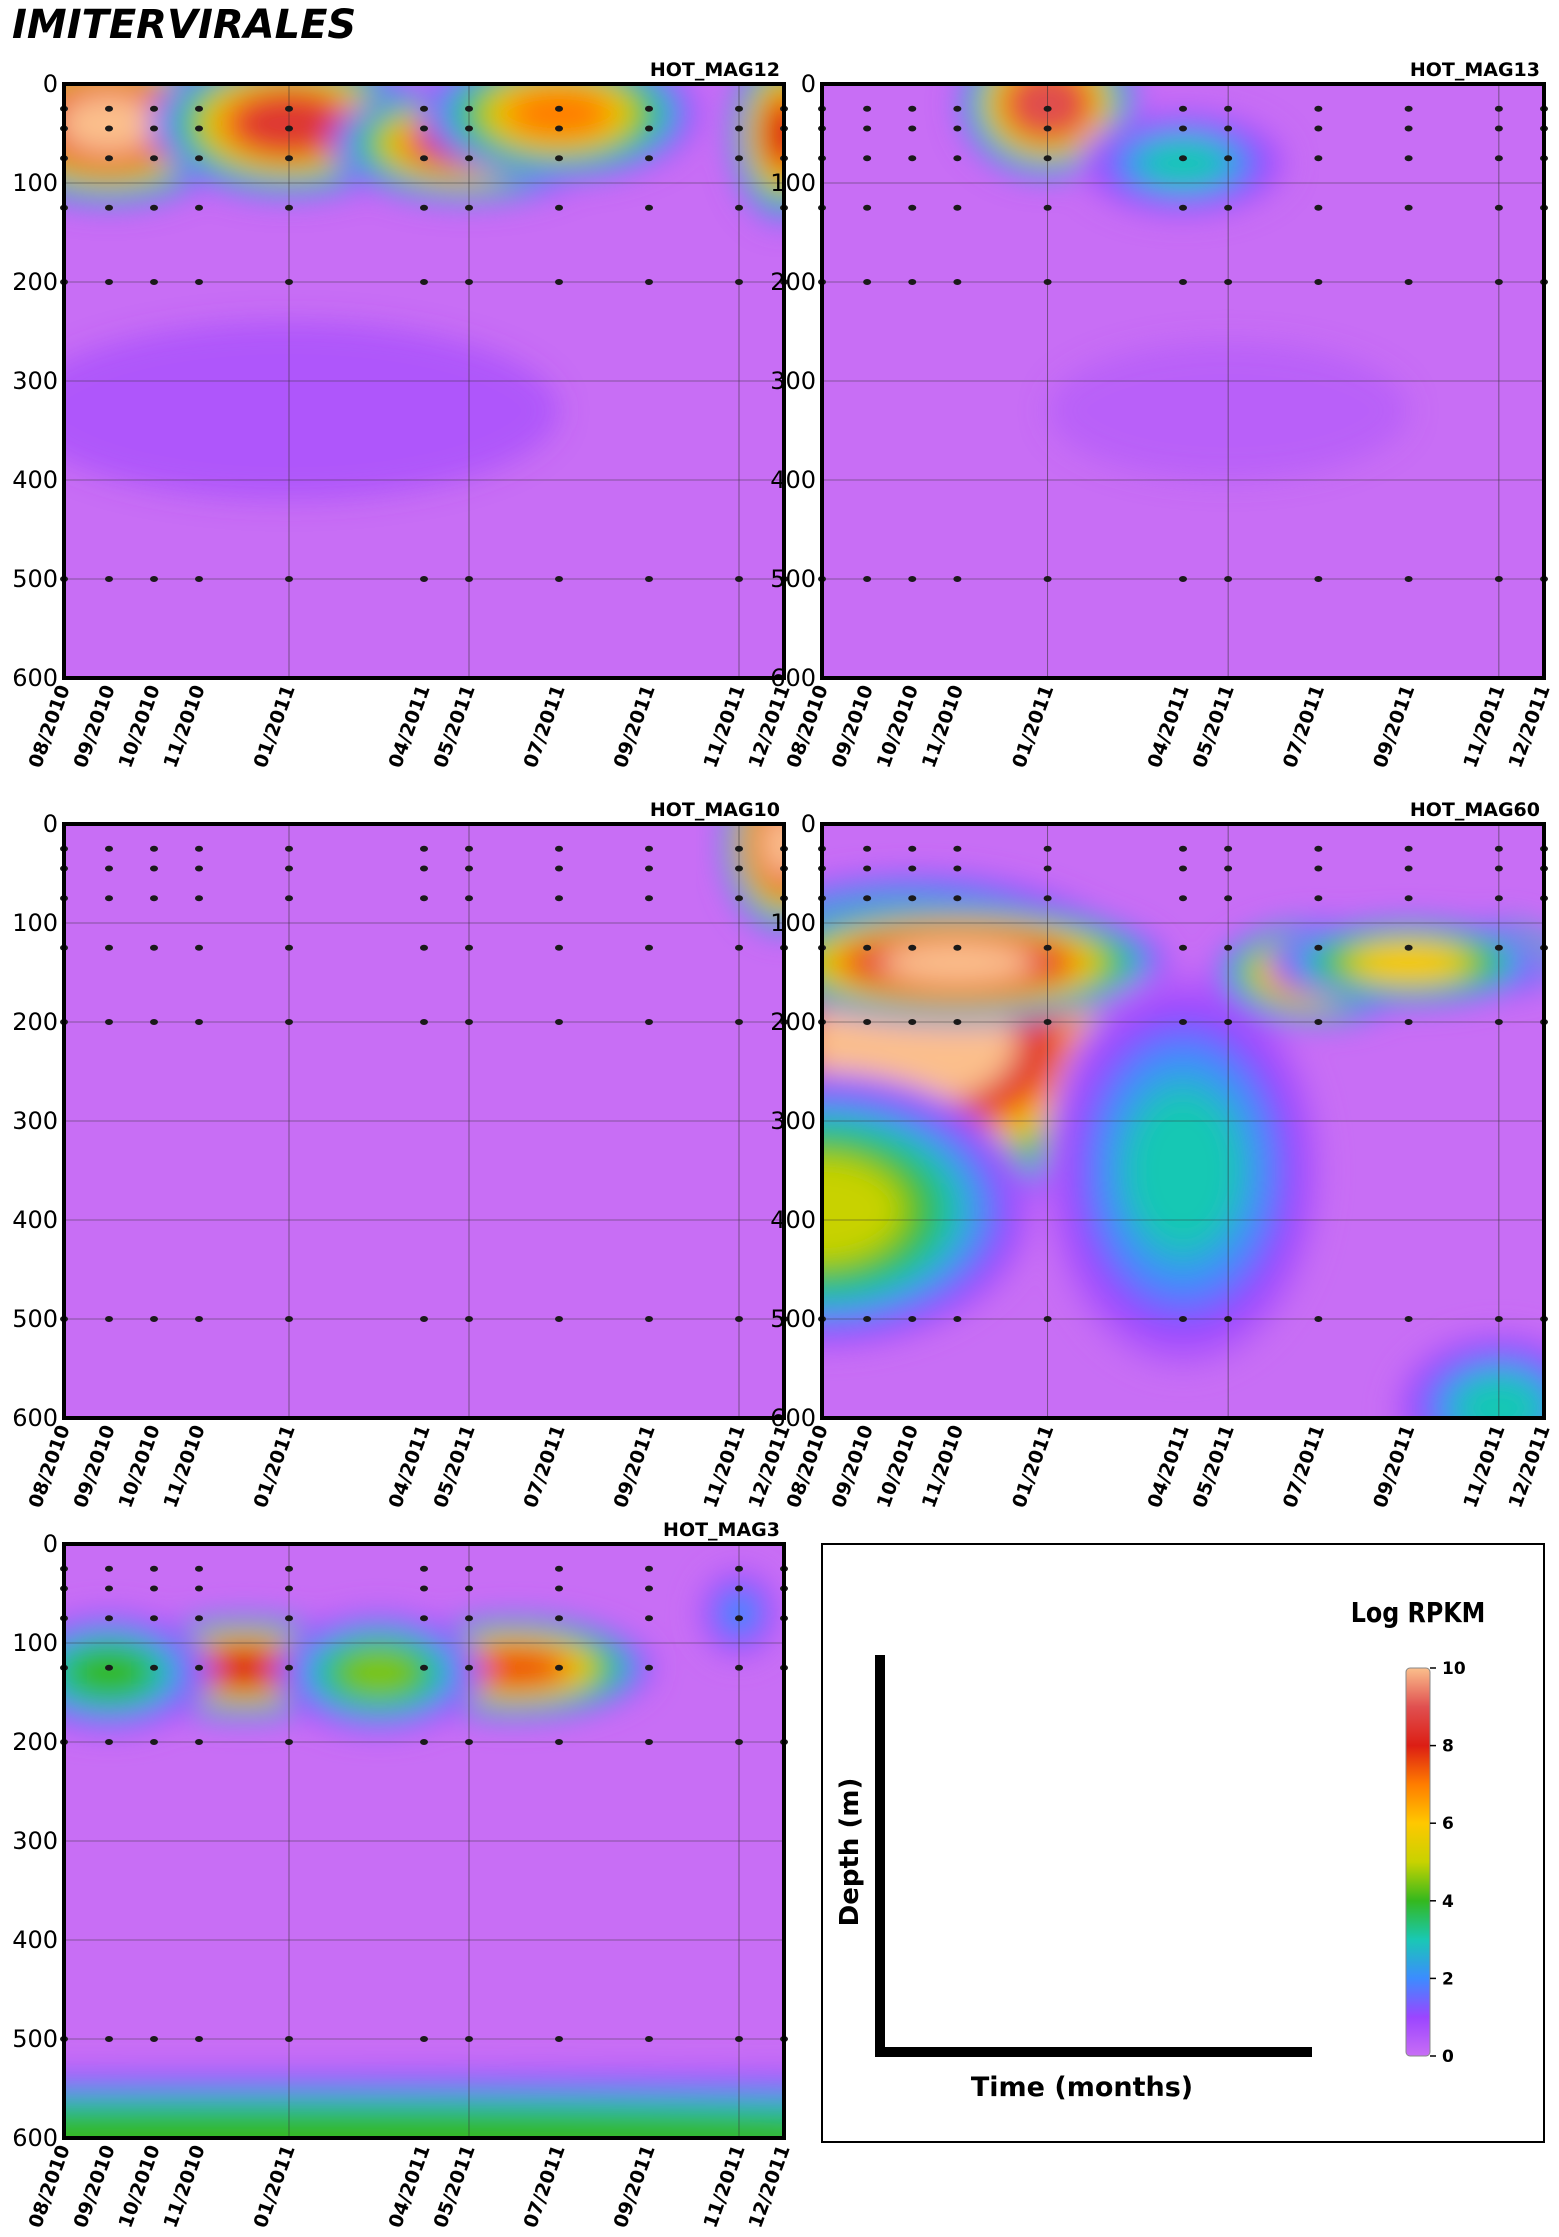 The width and height of the screenshot is (1559, 2237). What do you see at coordinates (793, 1121) in the screenshot?
I see `y-tick-label: 300` at bounding box center [793, 1121].